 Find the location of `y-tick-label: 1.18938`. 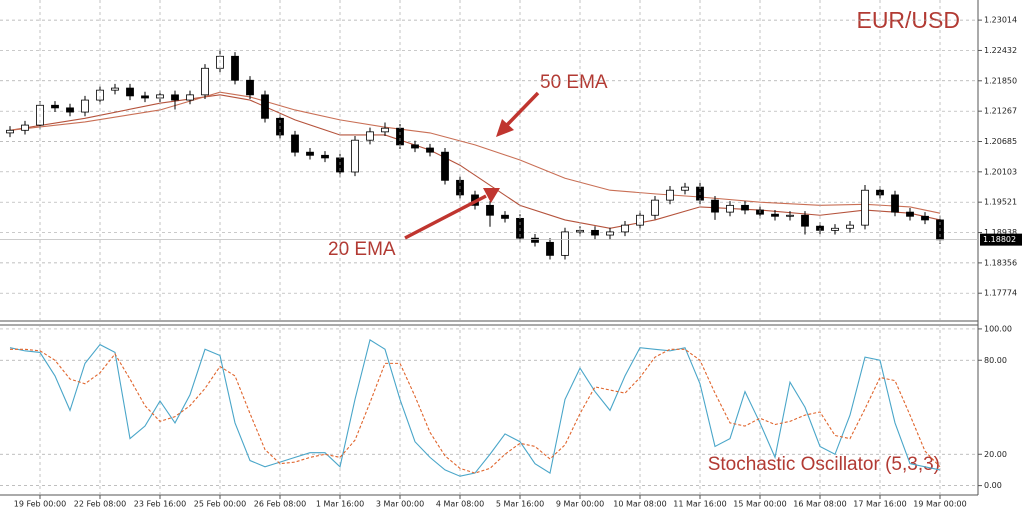

y-tick-label: 1.18938 is located at coordinates (1000, 232).